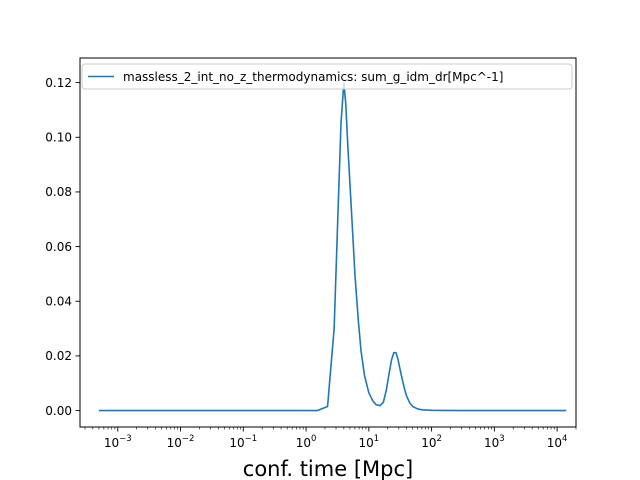 This screenshot has width=640, height=480. What do you see at coordinates (243, 442) in the screenshot?
I see `x-tick-label: 10⁻¹` at bounding box center [243, 442].